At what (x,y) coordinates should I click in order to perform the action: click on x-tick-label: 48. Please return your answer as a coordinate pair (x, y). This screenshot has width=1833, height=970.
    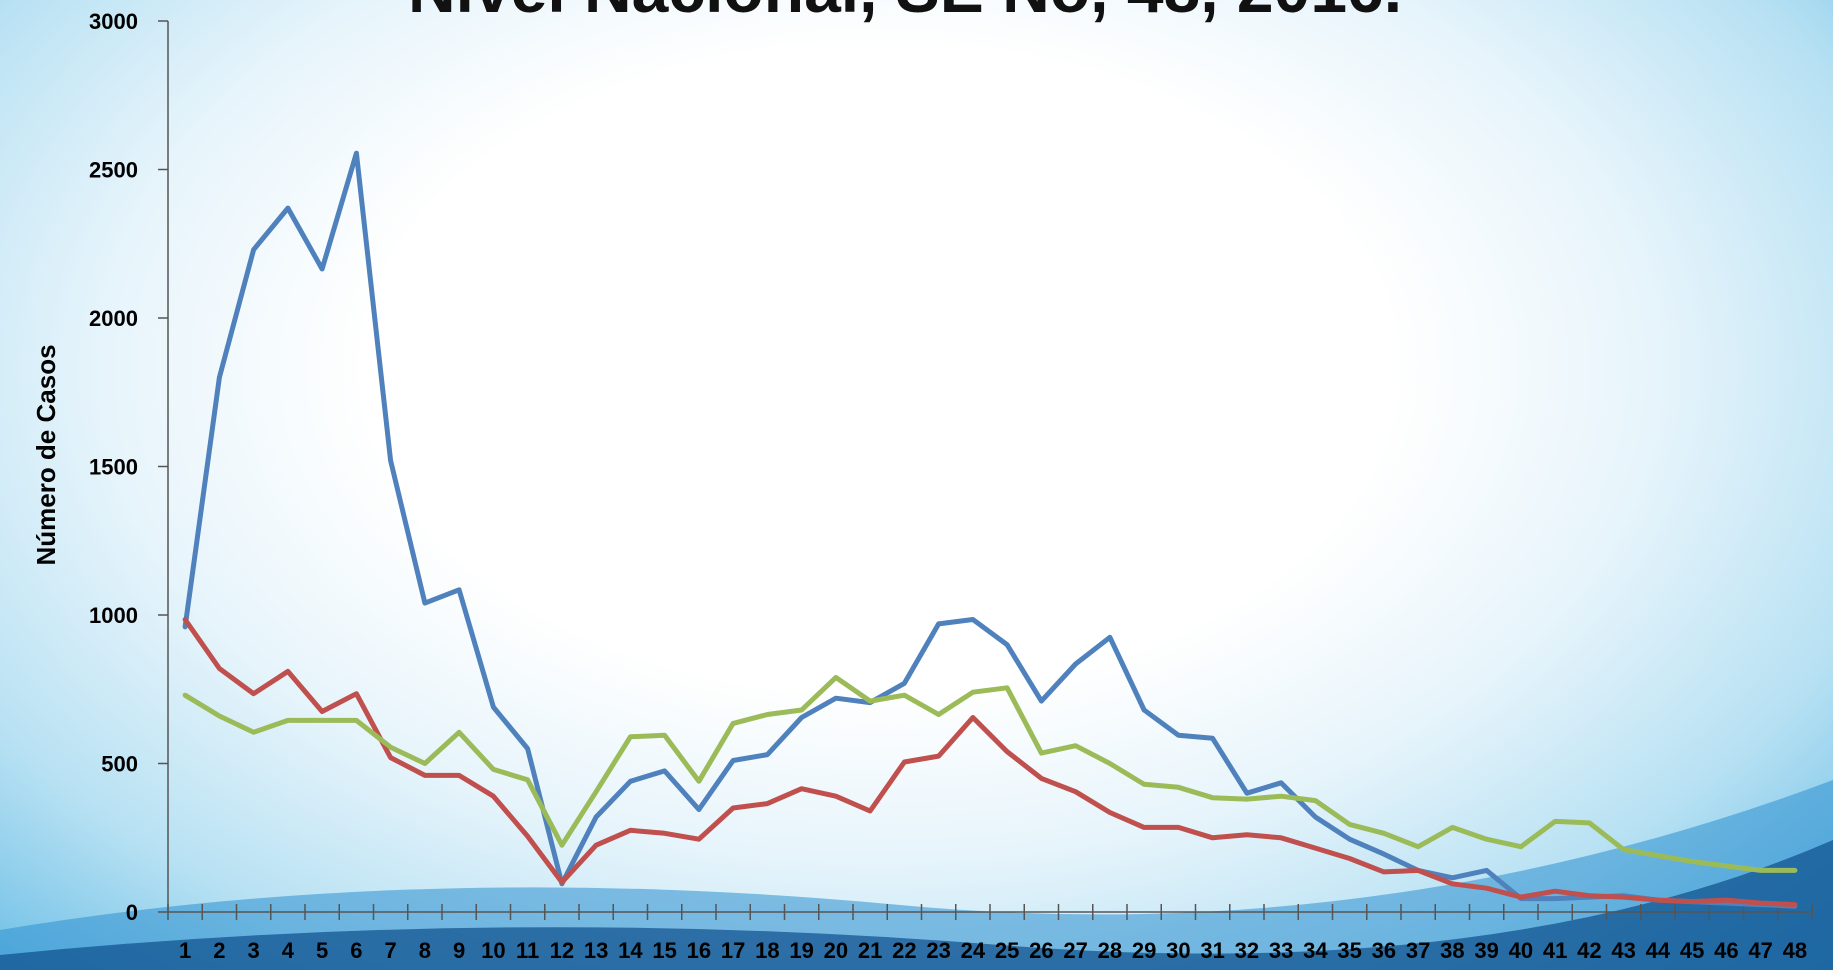
    Looking at the image, I should click on (1795, 950).